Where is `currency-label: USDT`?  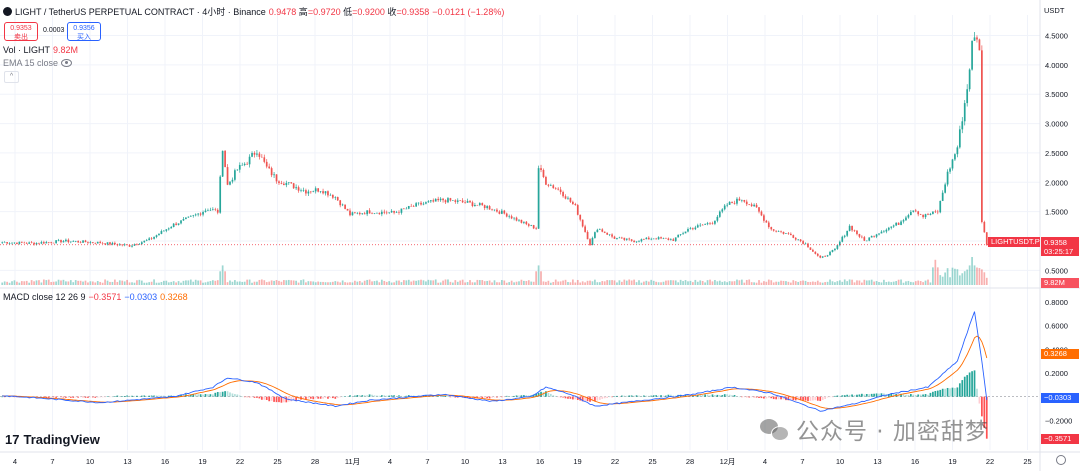 currency-label: USDT is located at coordinates (1054, 10).